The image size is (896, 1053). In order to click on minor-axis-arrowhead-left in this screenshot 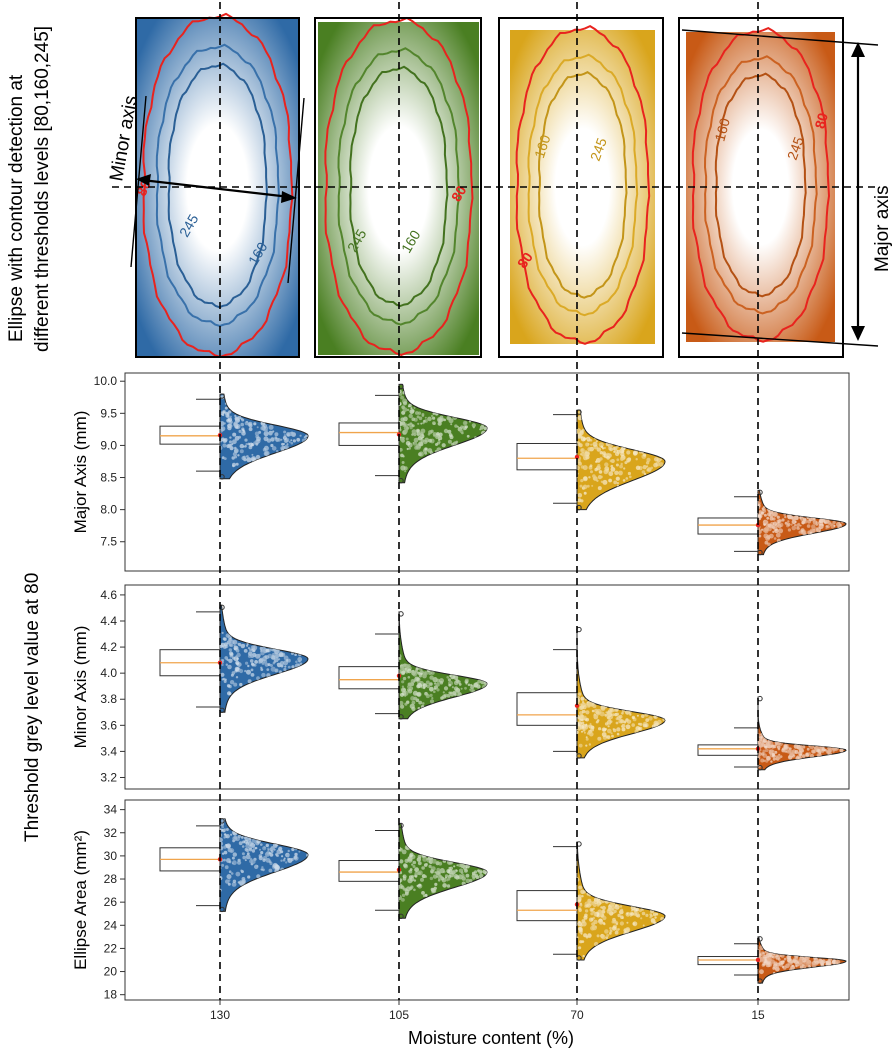, I will do `click(143, 180)`.